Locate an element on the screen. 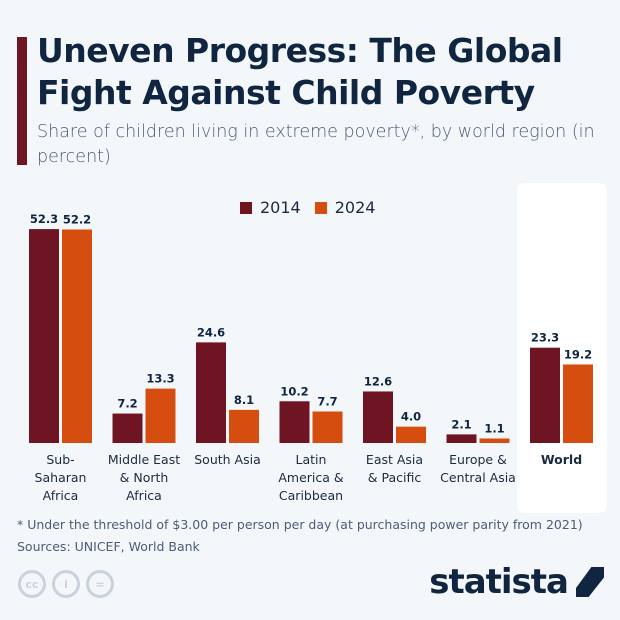  category-label-4: & Pacific is located at coordinates (395, 477).